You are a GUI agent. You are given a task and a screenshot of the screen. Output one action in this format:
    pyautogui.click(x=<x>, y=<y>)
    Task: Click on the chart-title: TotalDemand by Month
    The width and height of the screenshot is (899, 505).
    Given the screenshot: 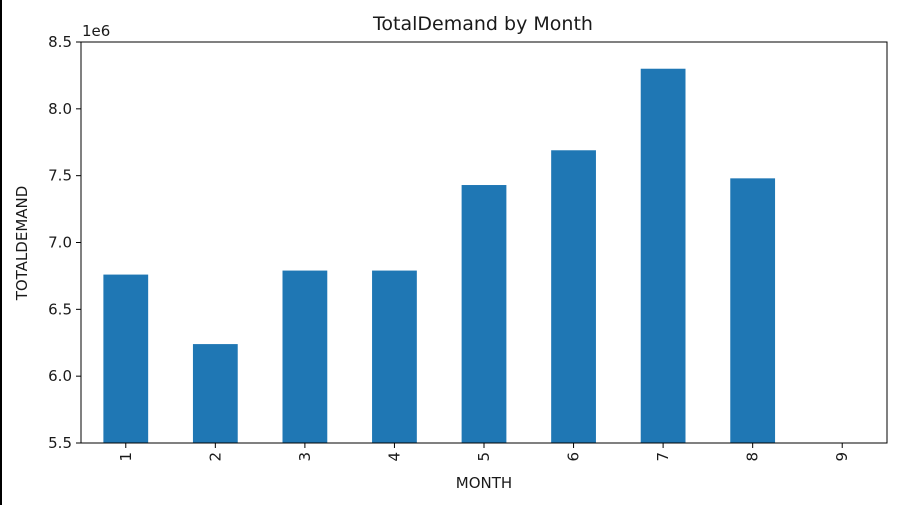 What is the action you would take?
    pyautogui.click(x=482, y=24)
    